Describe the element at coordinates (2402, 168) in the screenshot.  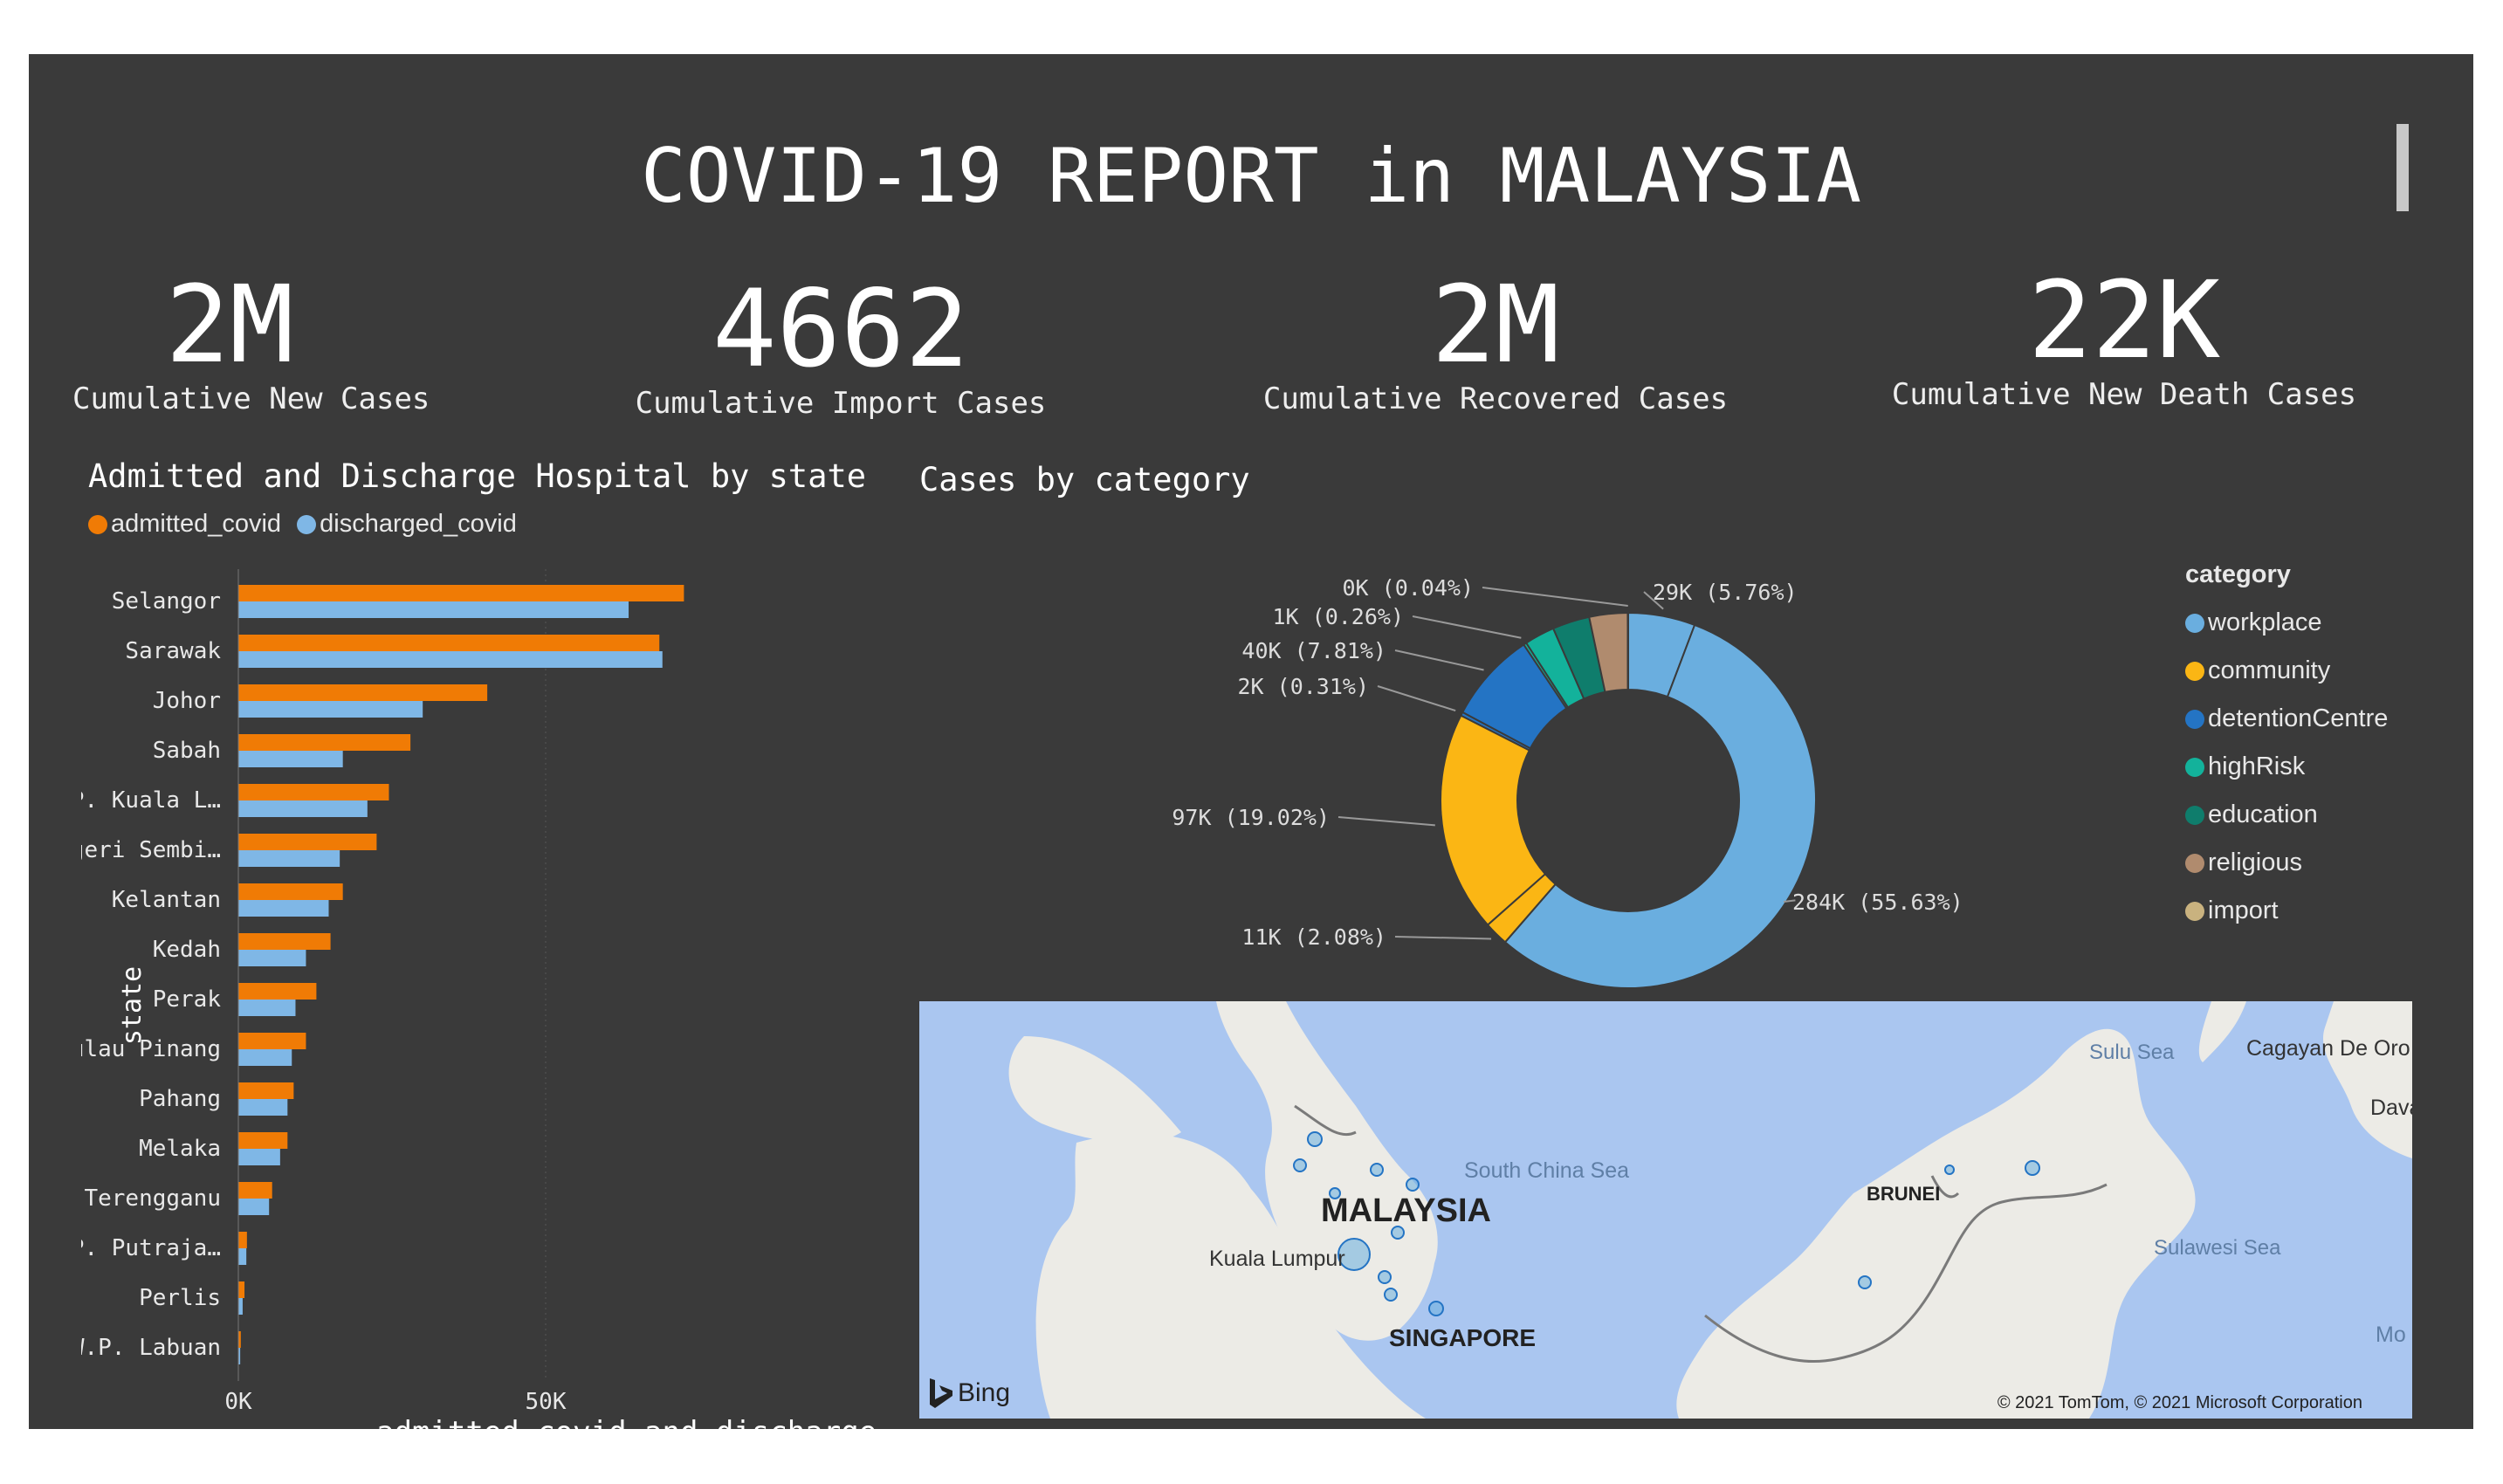
I see `scrollbar-thumb` at that location.